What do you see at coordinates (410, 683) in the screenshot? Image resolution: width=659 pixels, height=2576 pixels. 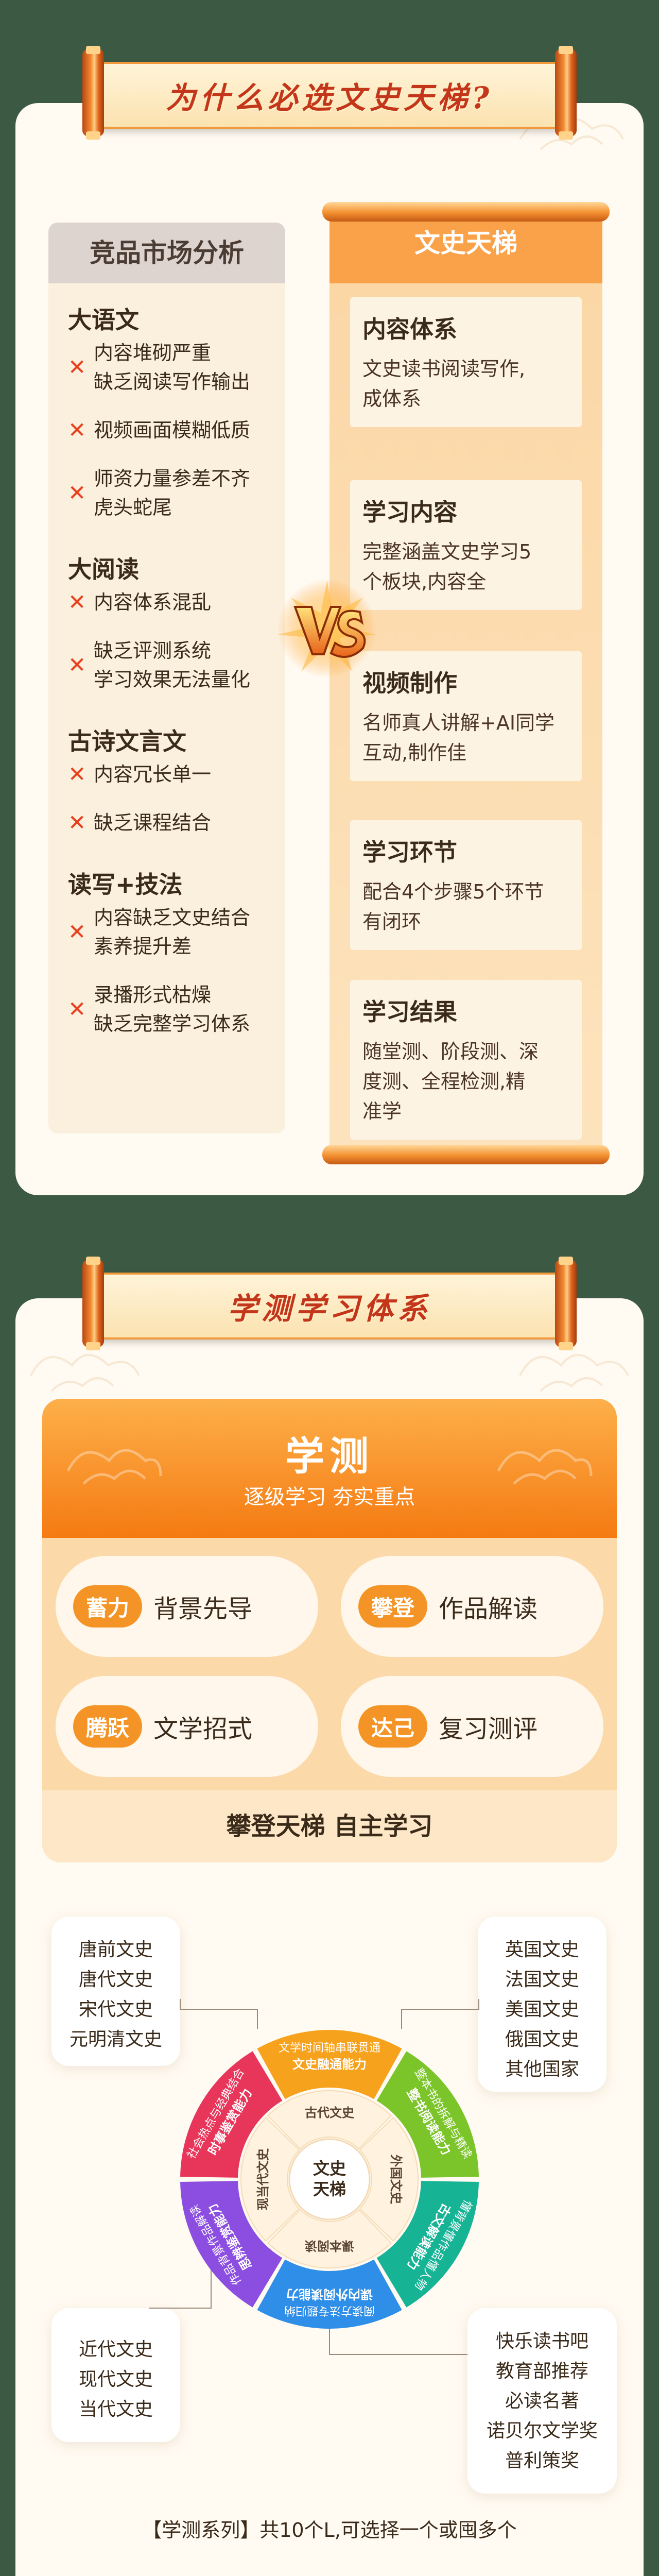 I see `advantage-title: 视频制作` at bounding box center [410, 683].